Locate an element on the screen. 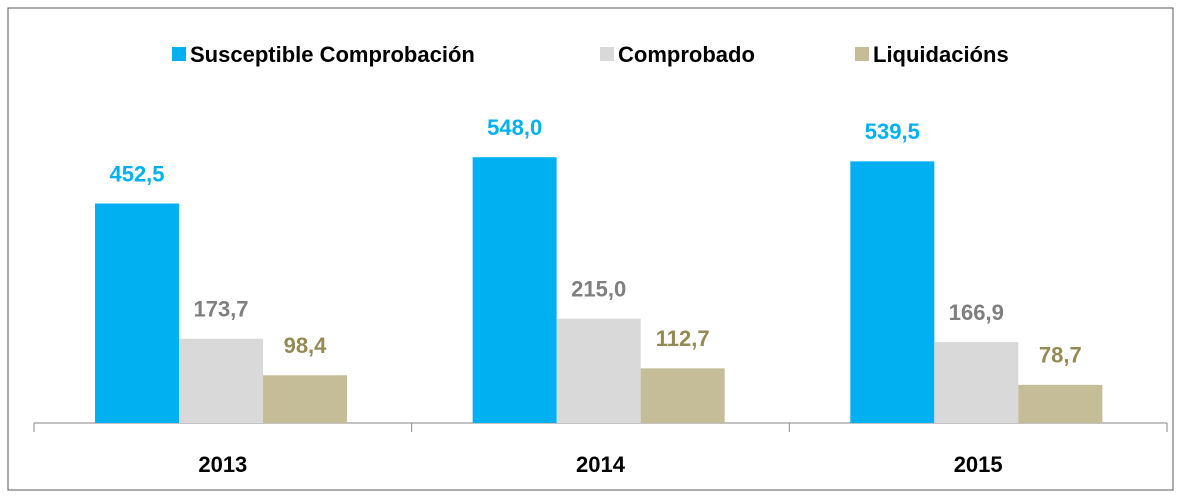 This screenshot has height=500, width=1181. data-label: 452,5 is located at coordinates (136, 173).